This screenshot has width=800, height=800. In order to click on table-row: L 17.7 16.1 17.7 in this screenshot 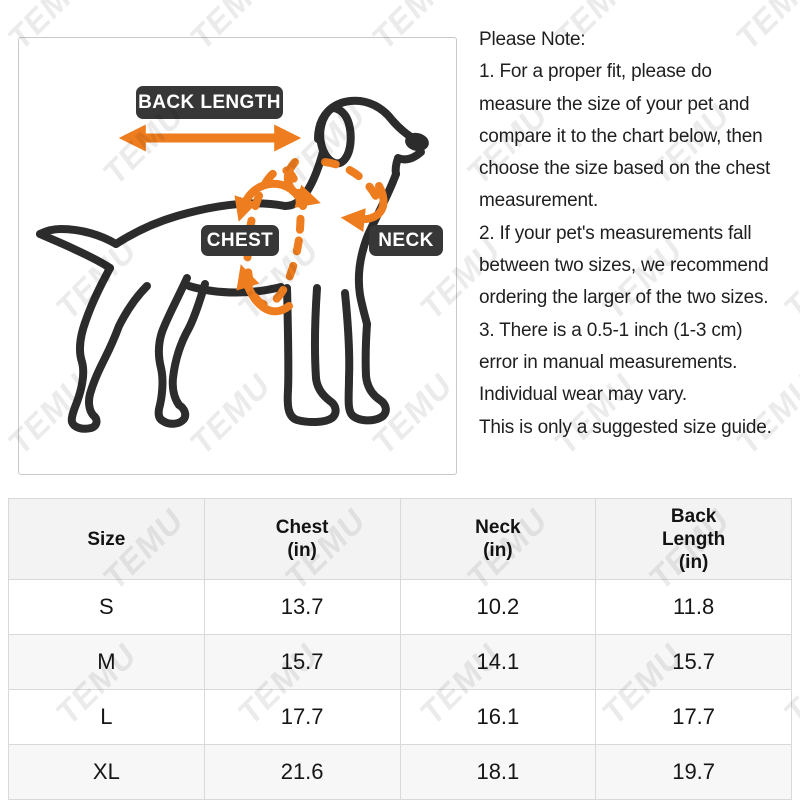, I will do `click(400, 717)`.